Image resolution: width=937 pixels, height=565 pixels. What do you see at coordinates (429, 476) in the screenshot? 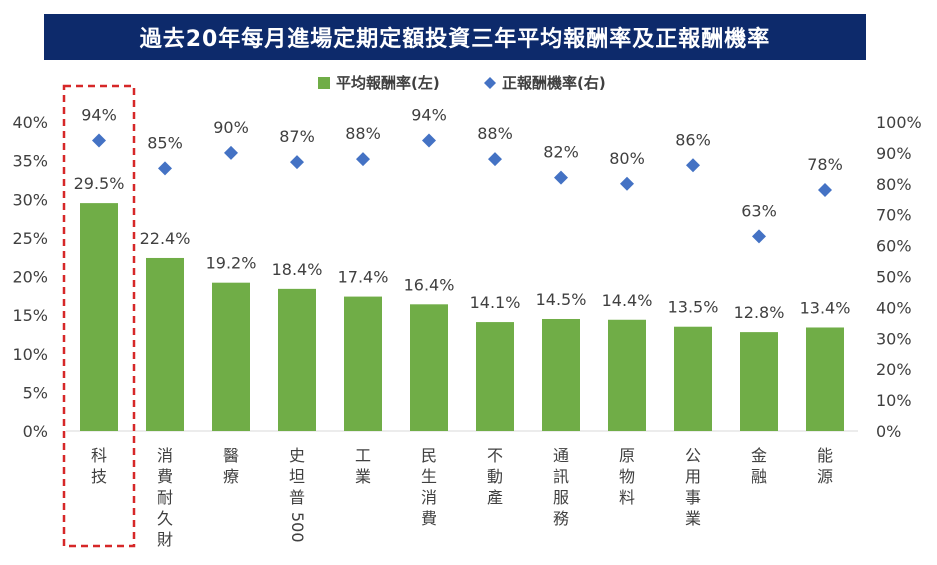
I see `x-tick-label-char: 生` at bounding box center [429, 476].